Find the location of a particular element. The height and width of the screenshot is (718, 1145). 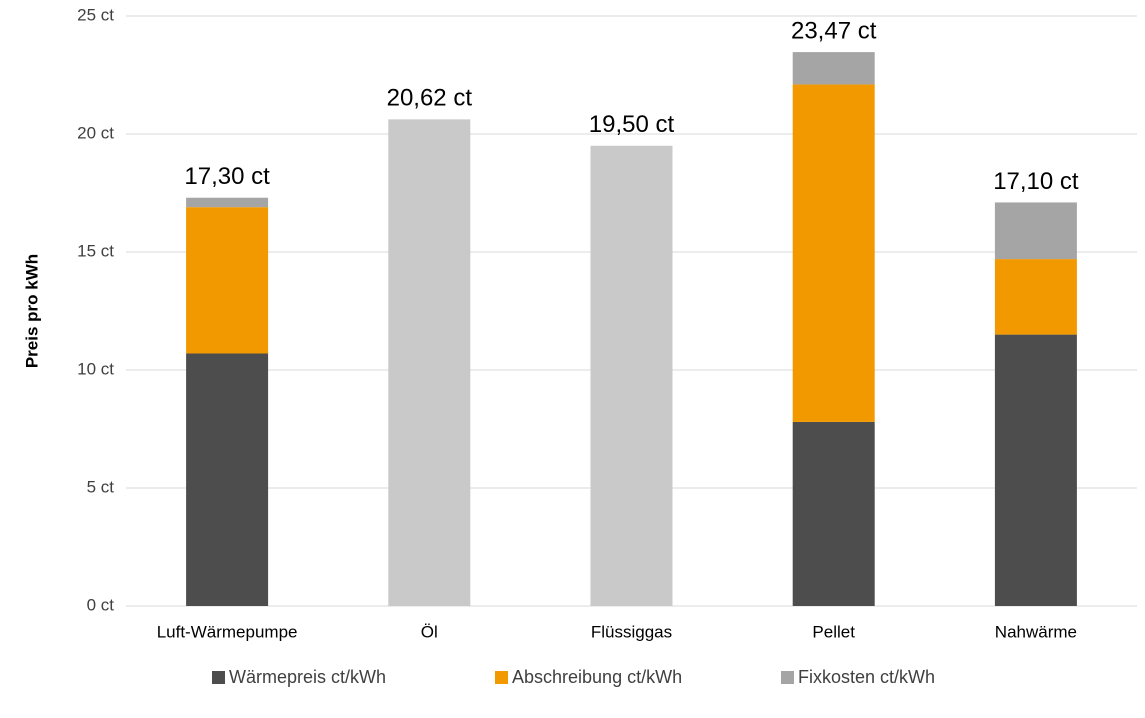

total-label: 19,50 ct is located at coordinates (632, 124).